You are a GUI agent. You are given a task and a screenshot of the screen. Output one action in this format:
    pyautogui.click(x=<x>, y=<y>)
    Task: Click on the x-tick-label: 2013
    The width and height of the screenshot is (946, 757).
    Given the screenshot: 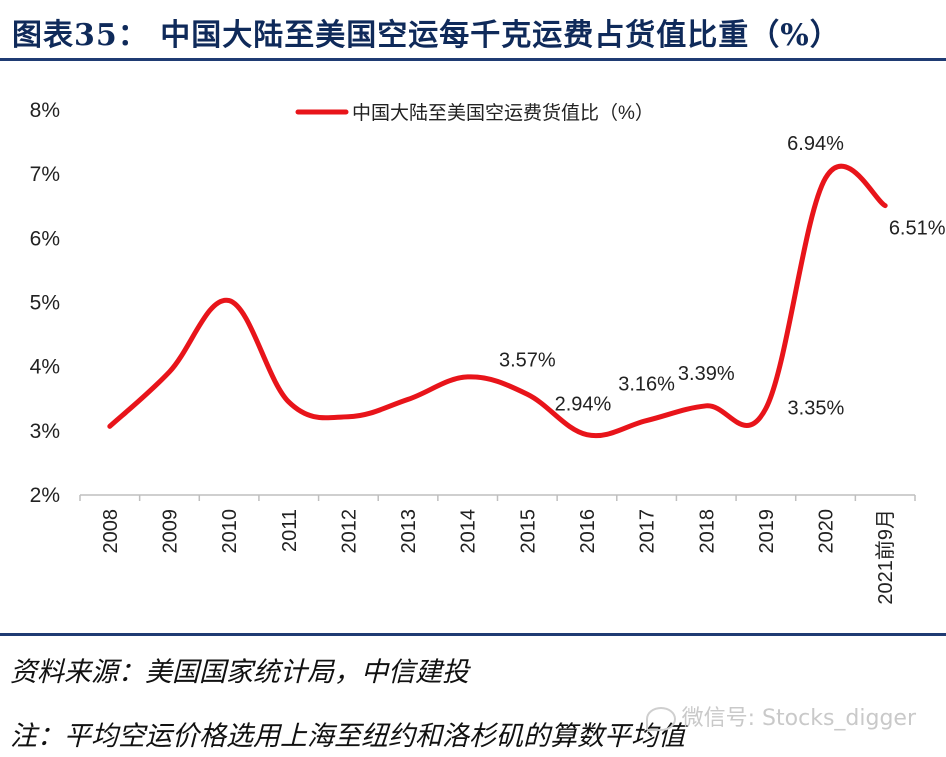 What is the action you would take?
    pyautogui.click(x=409, y=531)
    